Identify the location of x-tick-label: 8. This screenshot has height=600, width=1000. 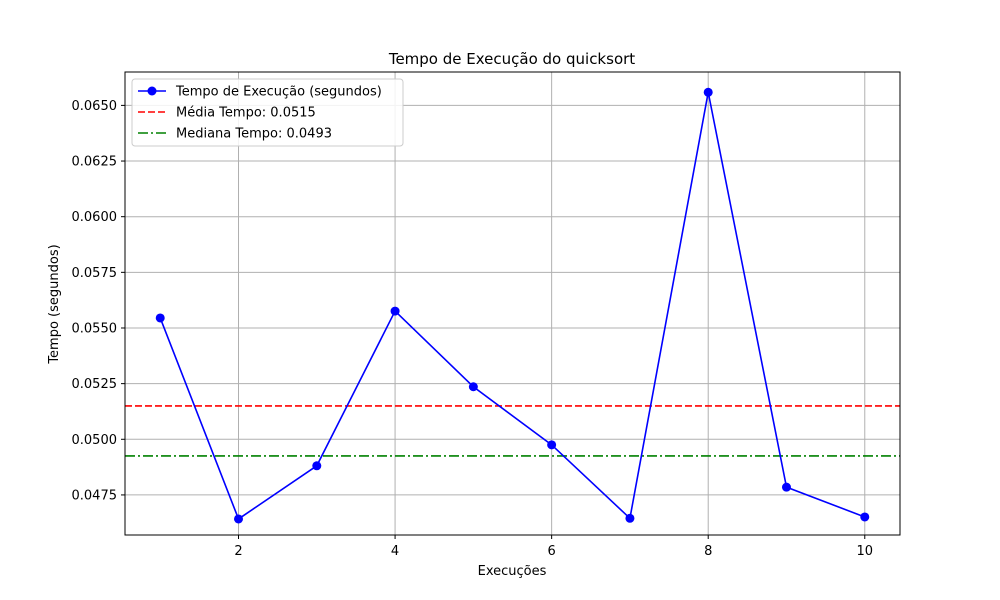
(708, 551).